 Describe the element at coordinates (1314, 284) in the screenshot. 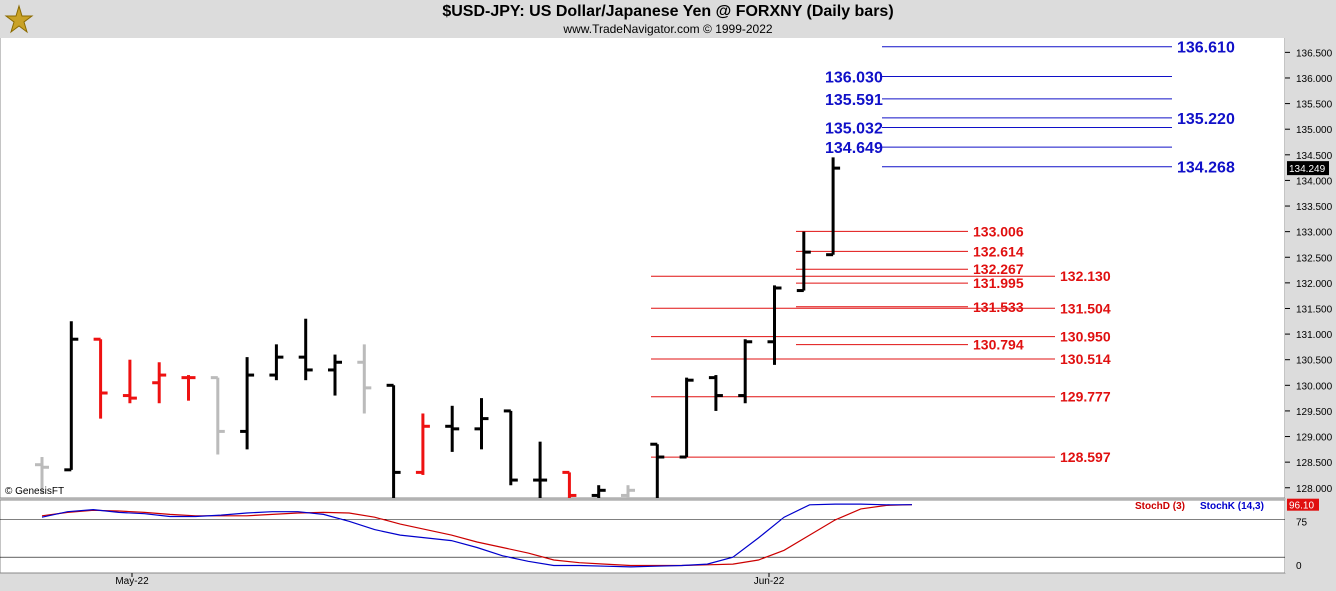

I see `y-tick-label: 132.000` at that location.